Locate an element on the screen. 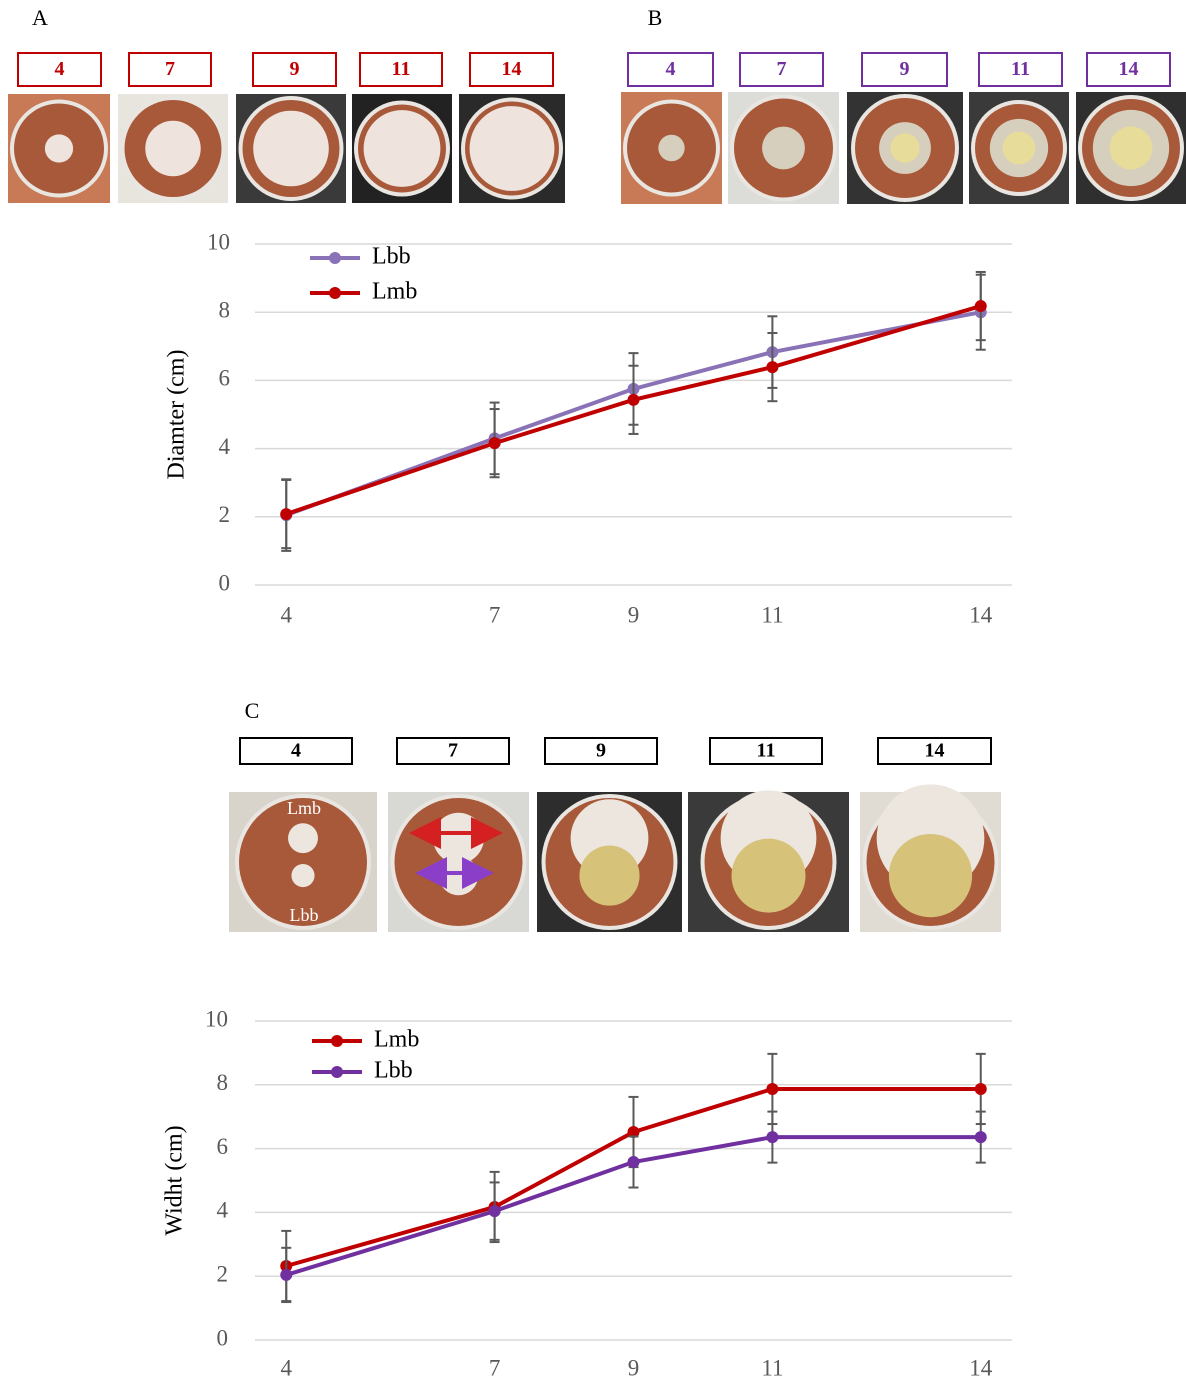  y-axis-title: Widht (cm) is located at coordinates (175, 1180).